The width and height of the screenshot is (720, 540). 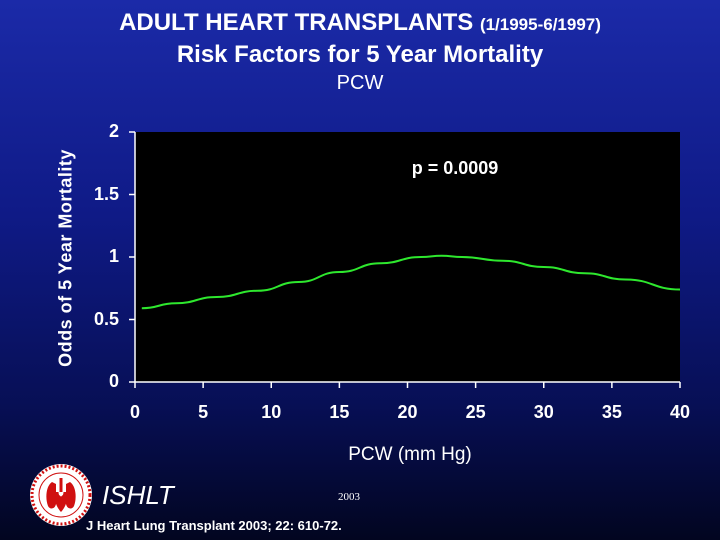 I want to click on report-year: 2003, so click(x=349, y=497).